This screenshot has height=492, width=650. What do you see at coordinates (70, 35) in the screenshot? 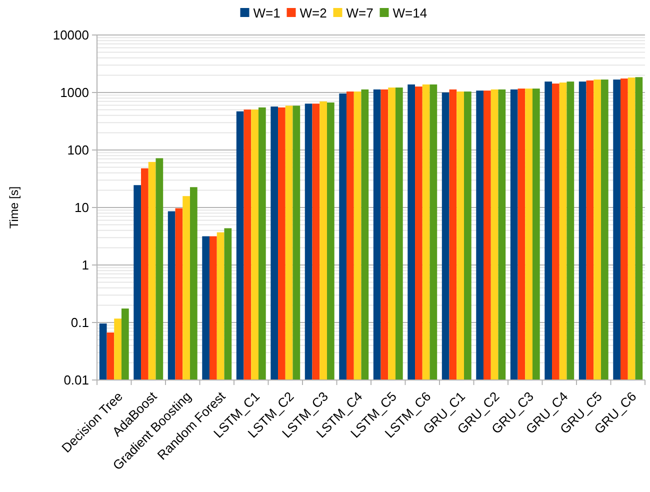
I see `y-tick-label: 10000` at bounding box center [70, 35].